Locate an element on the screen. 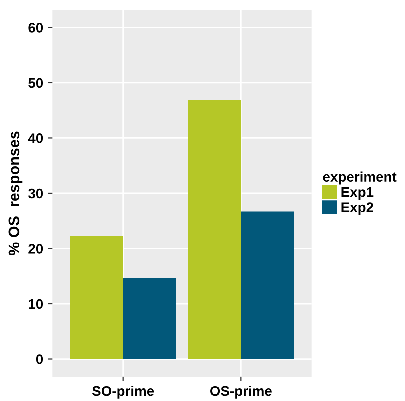 This screenshot has height=401, width=405. y-tick-label: 30 is located at coordinates (36, 193).